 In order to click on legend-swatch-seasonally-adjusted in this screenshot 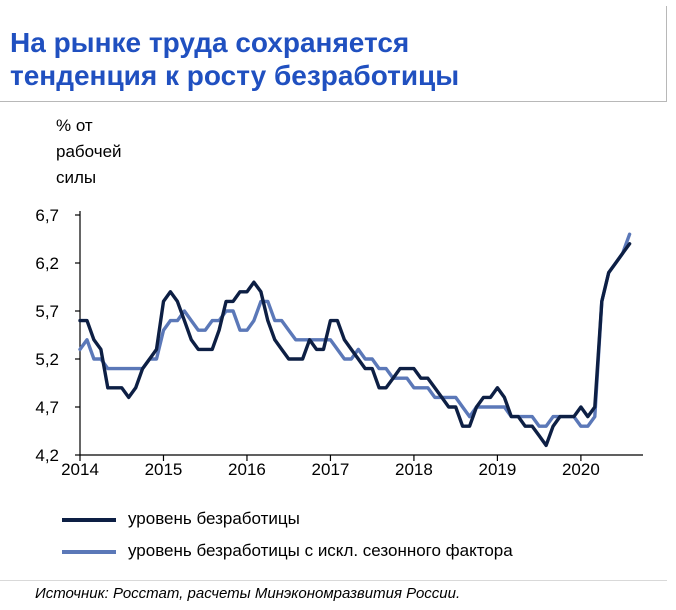, I will do `click(89, 552)`.